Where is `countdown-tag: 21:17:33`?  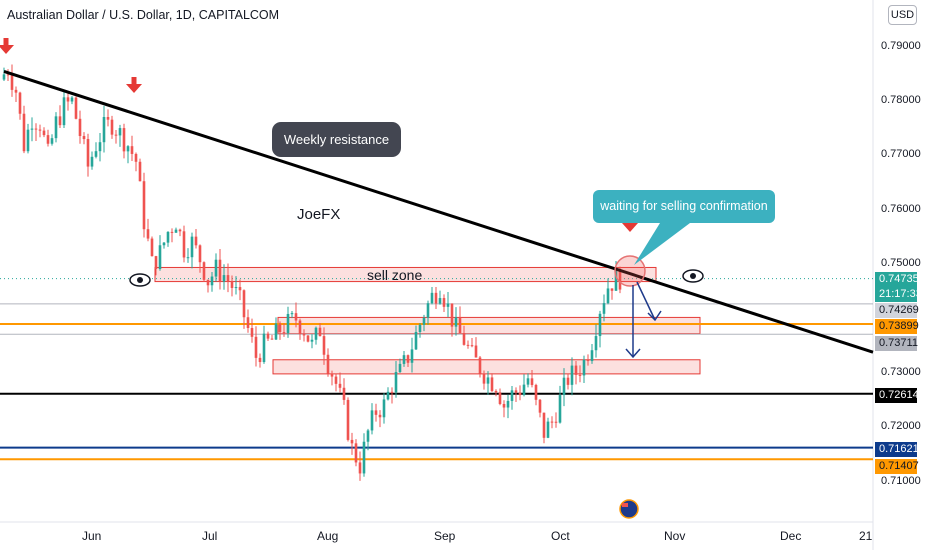 countdown-tag: 21:17:33 is located at coordinates (898, 294).